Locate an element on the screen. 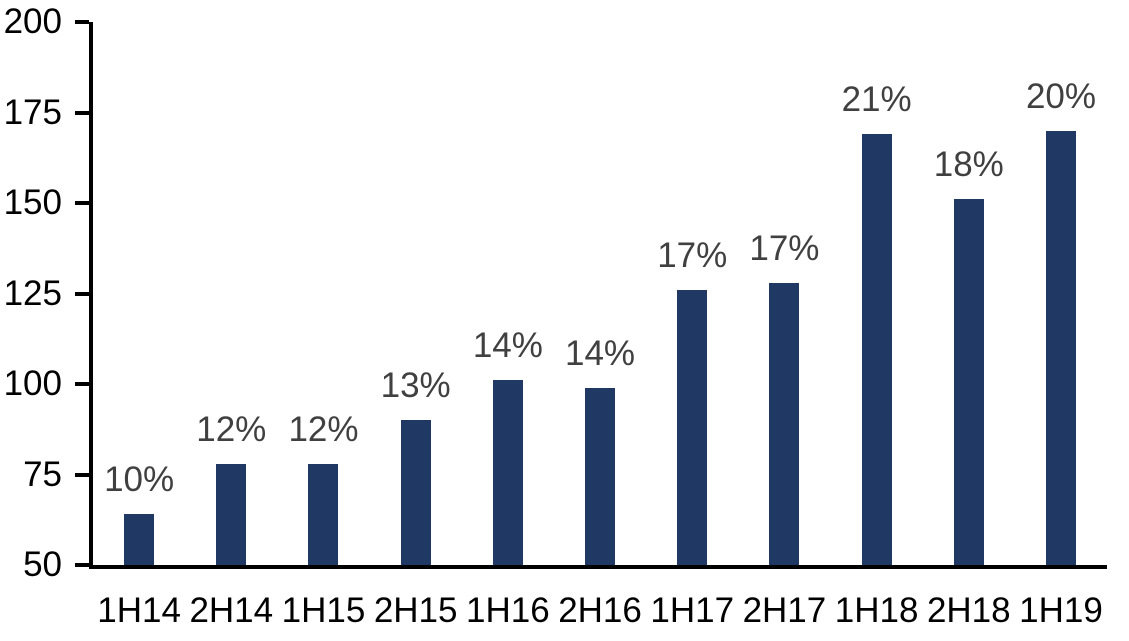 The image size is (1129, 641). y-axis-tick-label: 175 is located at coordinates (32, 112).